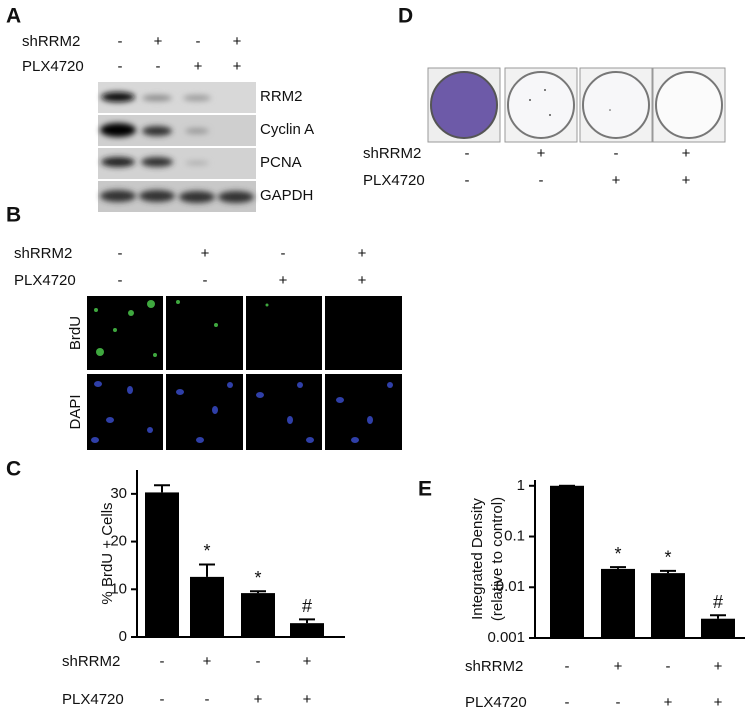 Image resolution: width=754 pixels, height=716 pixels. I want to click on y-tick-label: 0, so click(123, 636).